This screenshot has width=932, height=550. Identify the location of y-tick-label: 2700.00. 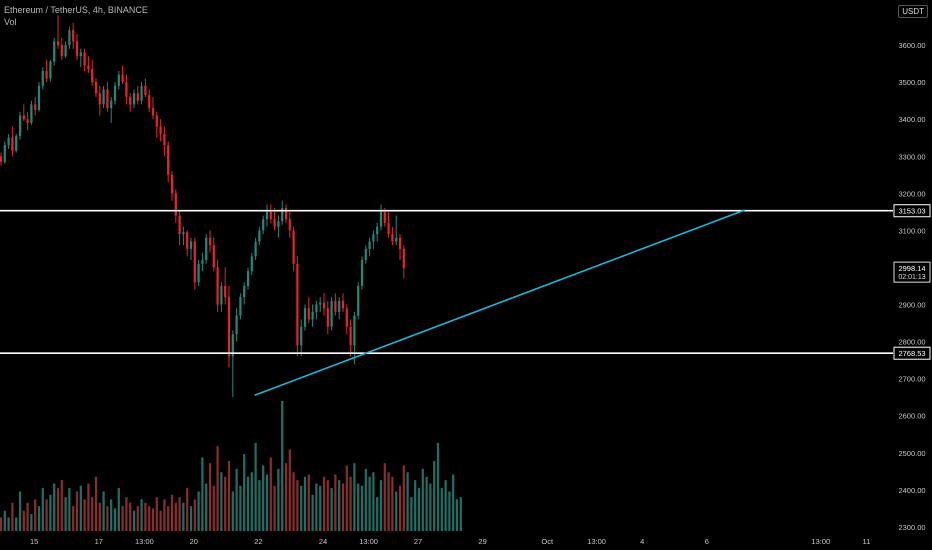
(911, 379).